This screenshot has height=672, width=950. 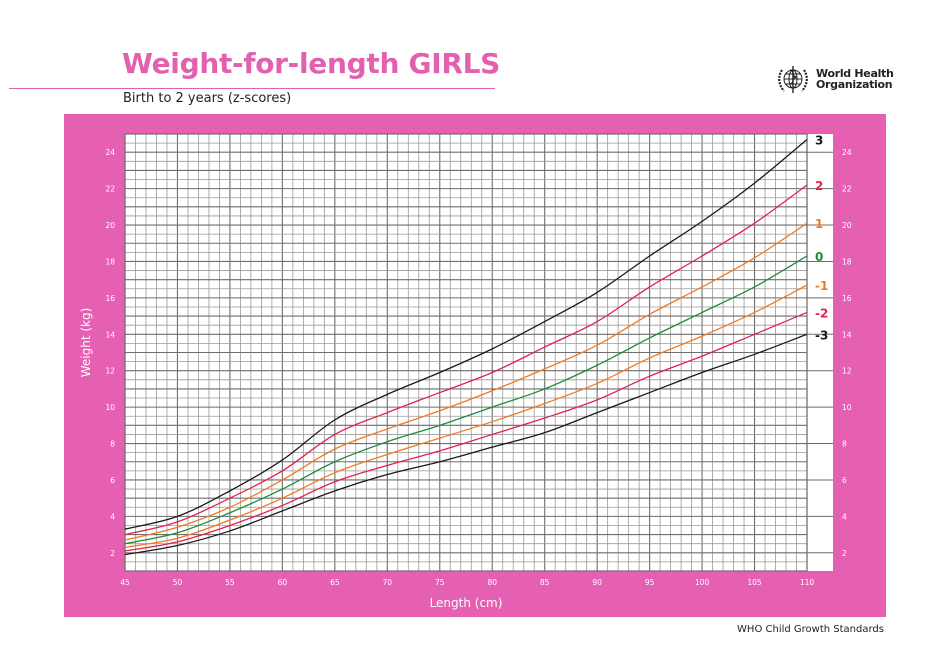 I want to click on y-axis-label: Weight (kg), so click(x=86, y=343).